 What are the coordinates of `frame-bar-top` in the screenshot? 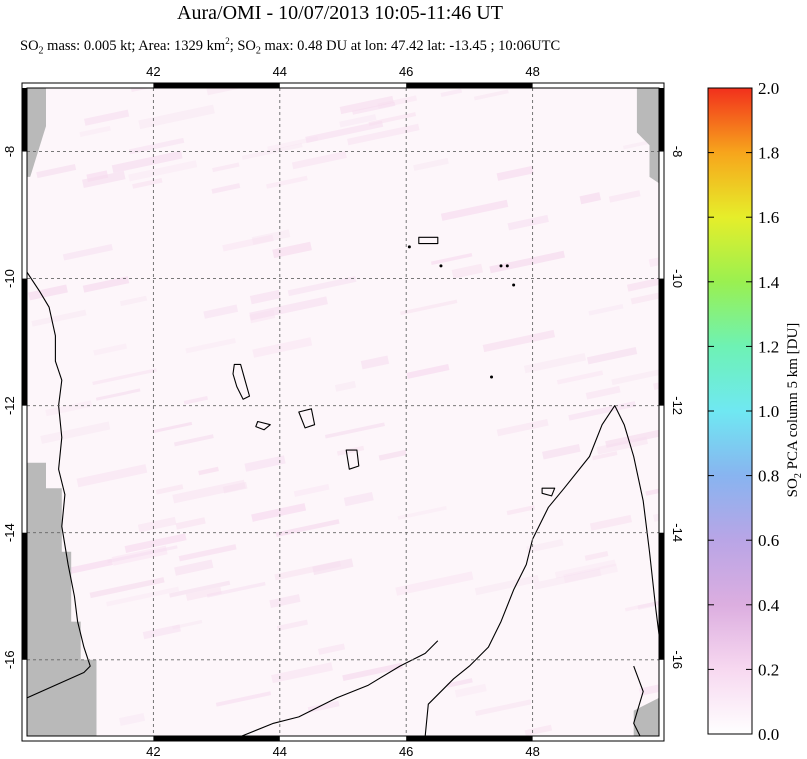 It's located at (216, 85).